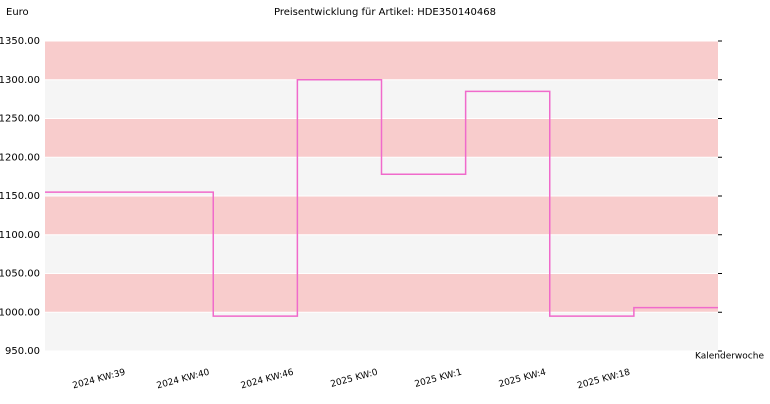 The height and width of the screenshot is (404, 770). Describe the element at coordinates (20, 41) in the screenshot. I see `y-tick-label: 1350.00` at that location.